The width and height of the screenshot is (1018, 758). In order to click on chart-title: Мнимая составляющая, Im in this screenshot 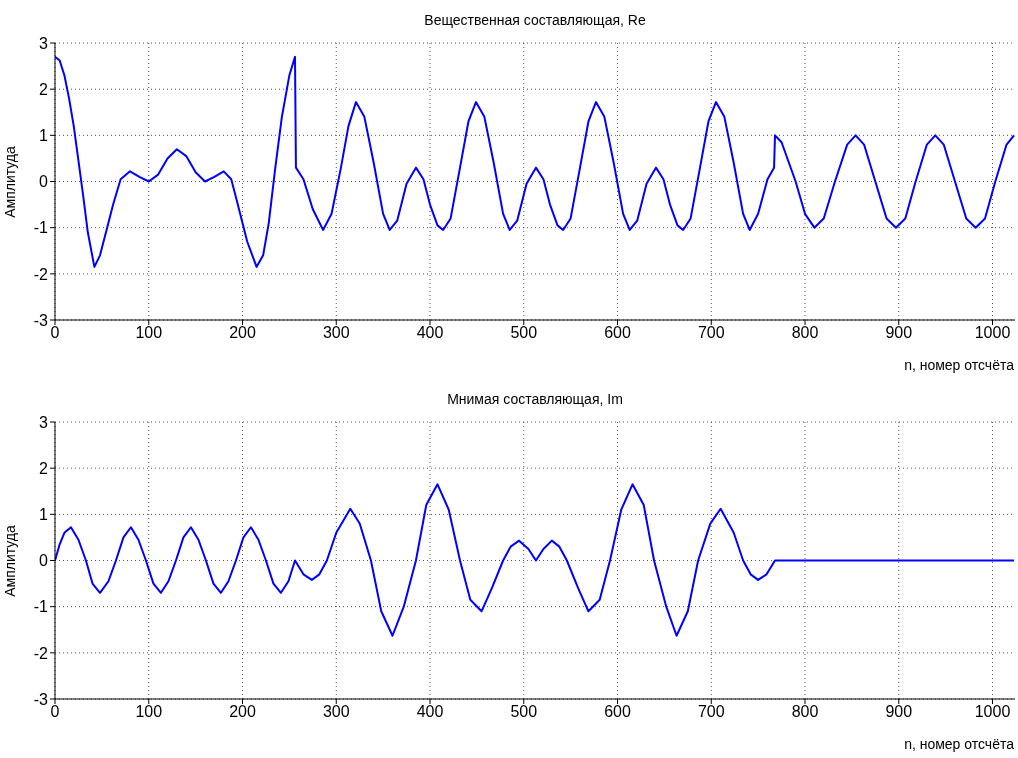, I will do `click(535, 399)`.